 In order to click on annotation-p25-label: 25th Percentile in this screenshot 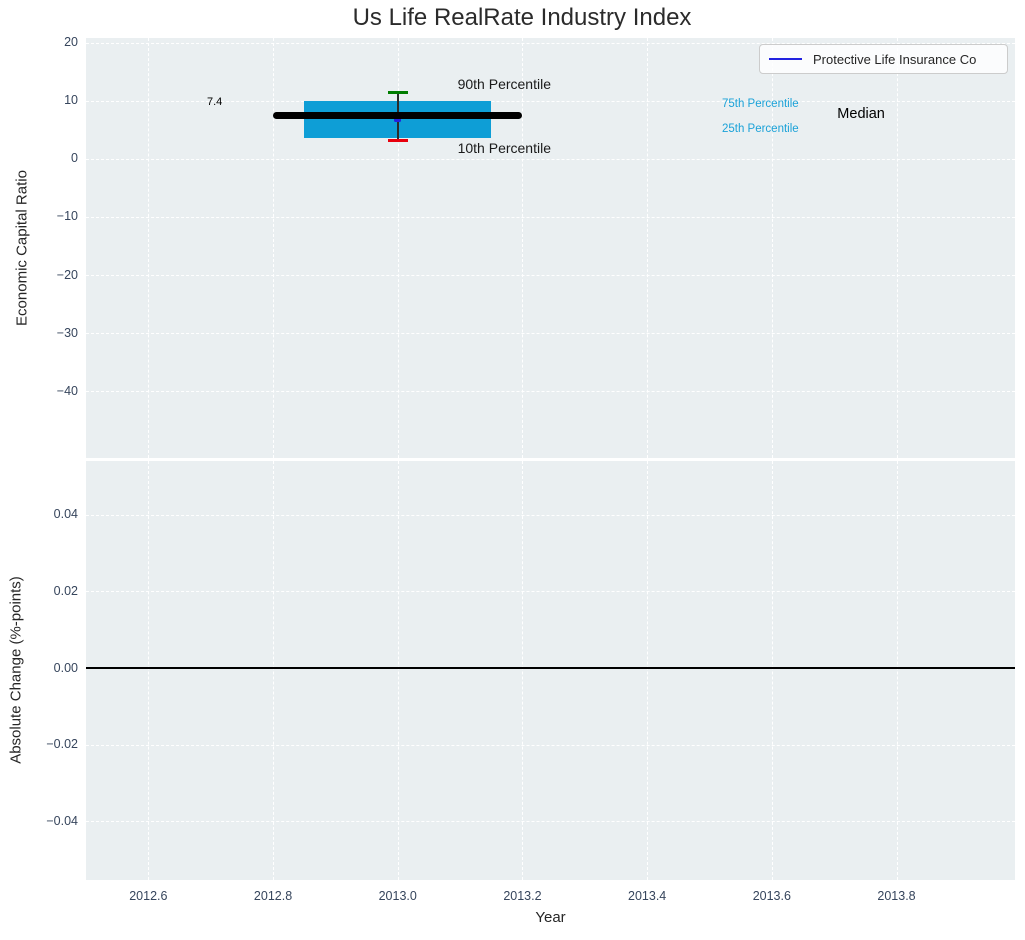, I will do `click(760, 129)`.